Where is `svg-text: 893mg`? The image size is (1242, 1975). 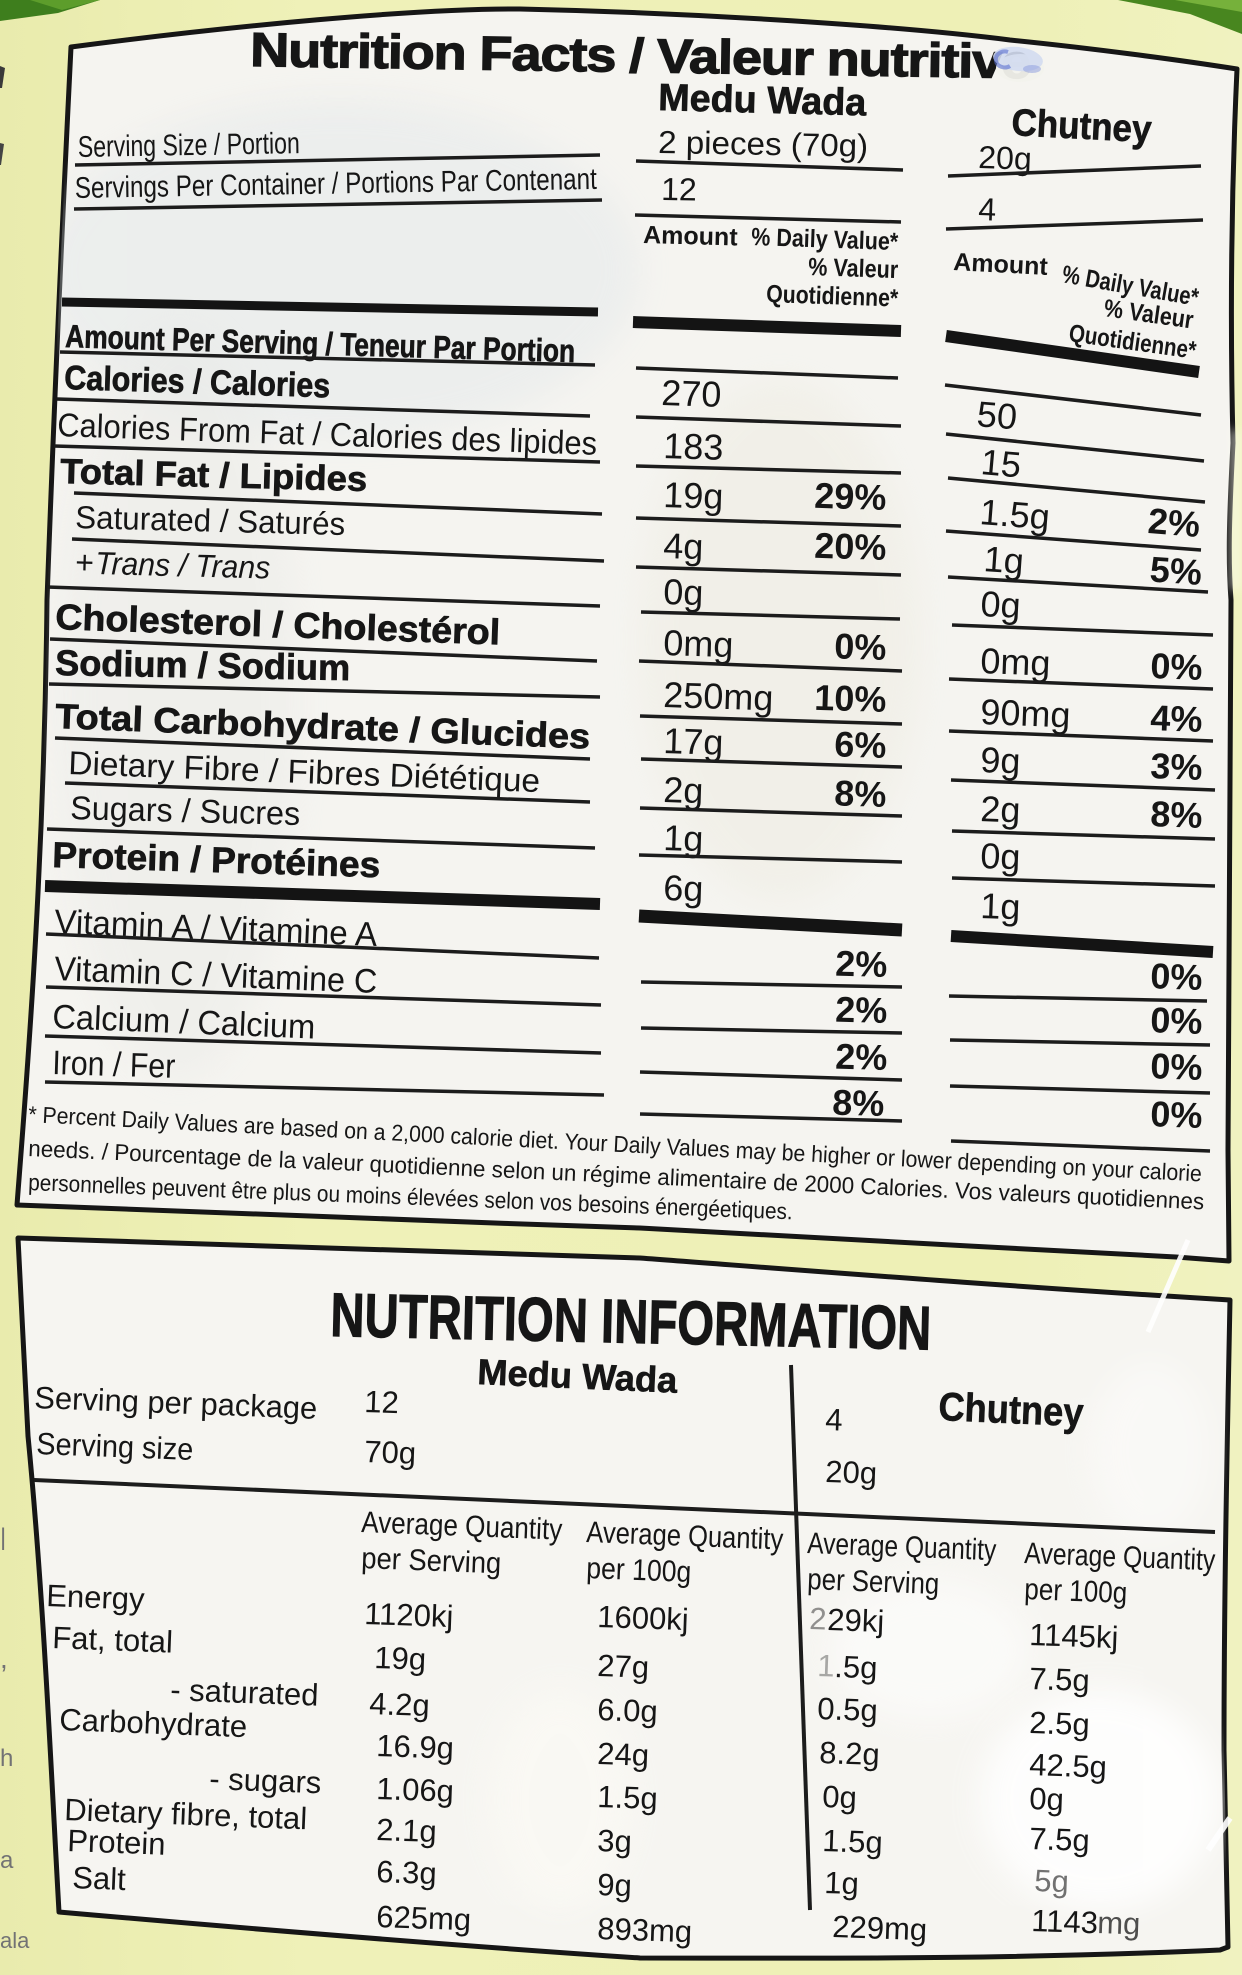
svg-text: 893mg is located at coordinates (645, 1930).